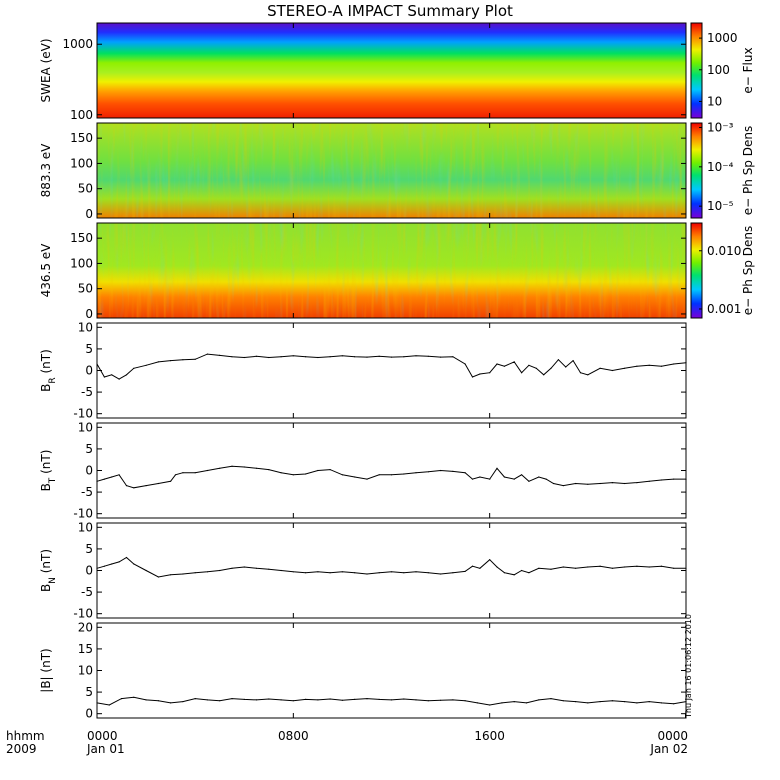  Describe the element at coordinates (391, 470) in the screenshot. I see `bt-plot-area` at that location.